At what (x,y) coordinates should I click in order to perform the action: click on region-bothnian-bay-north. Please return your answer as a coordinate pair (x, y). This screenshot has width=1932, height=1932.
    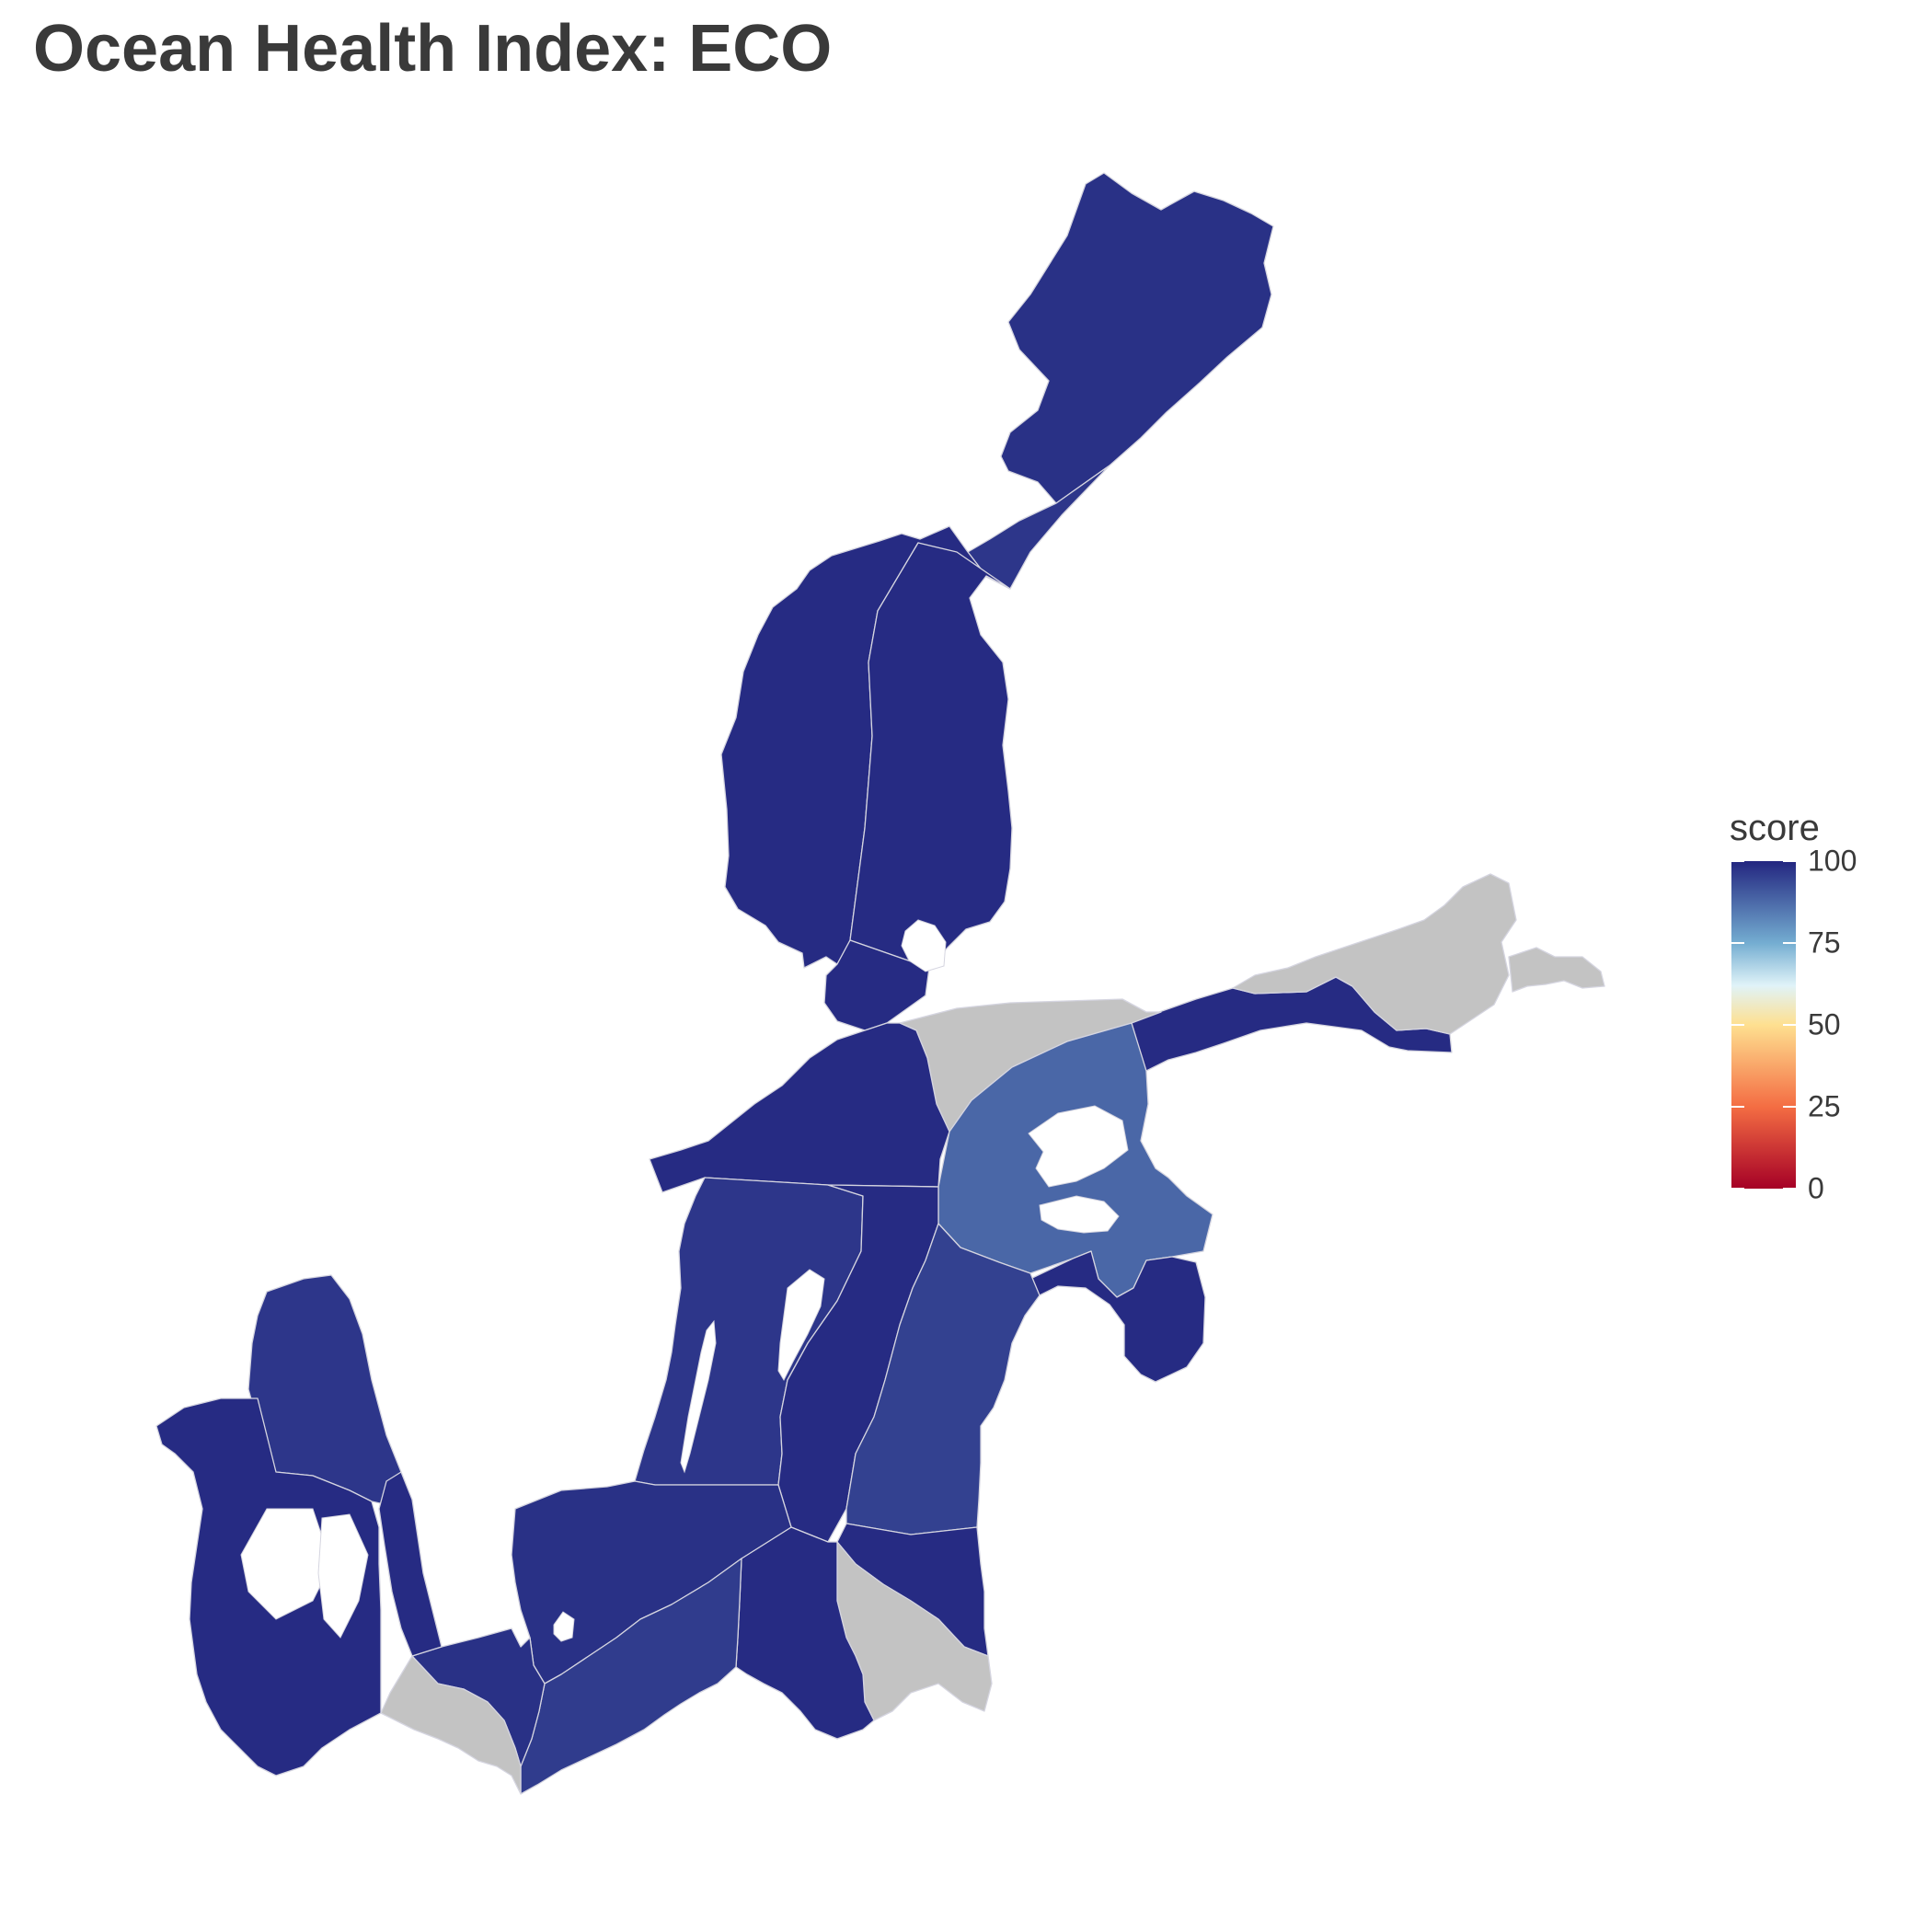
    Looking at the image, I should click on (1137, 338).